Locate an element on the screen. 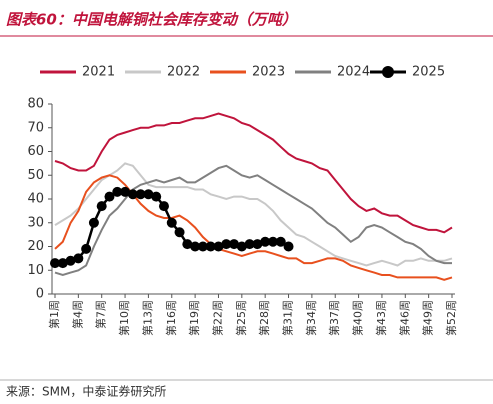  x-tick-label: 第31周 is located at coordinates (288, 318).